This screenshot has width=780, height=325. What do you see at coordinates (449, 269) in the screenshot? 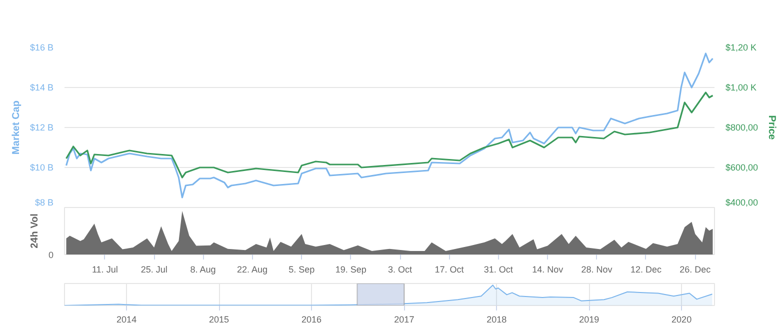
I see `x-tick-label: 17. Oct` at bounding box center [449, 269].